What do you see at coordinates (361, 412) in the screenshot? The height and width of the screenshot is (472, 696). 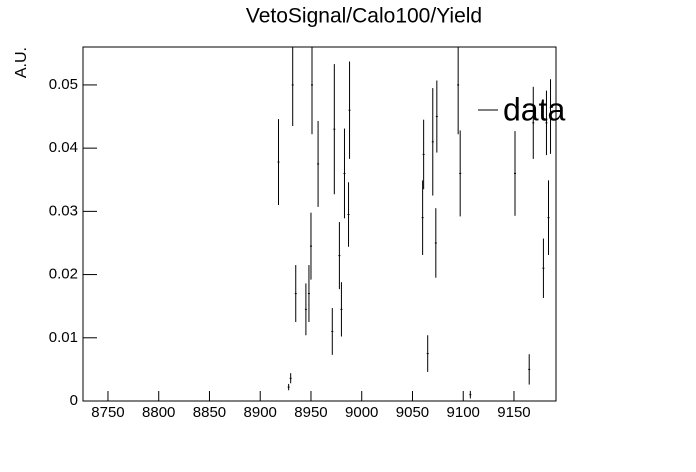 I see `x-tick-label: 9000` at bounding box center [361, 412].